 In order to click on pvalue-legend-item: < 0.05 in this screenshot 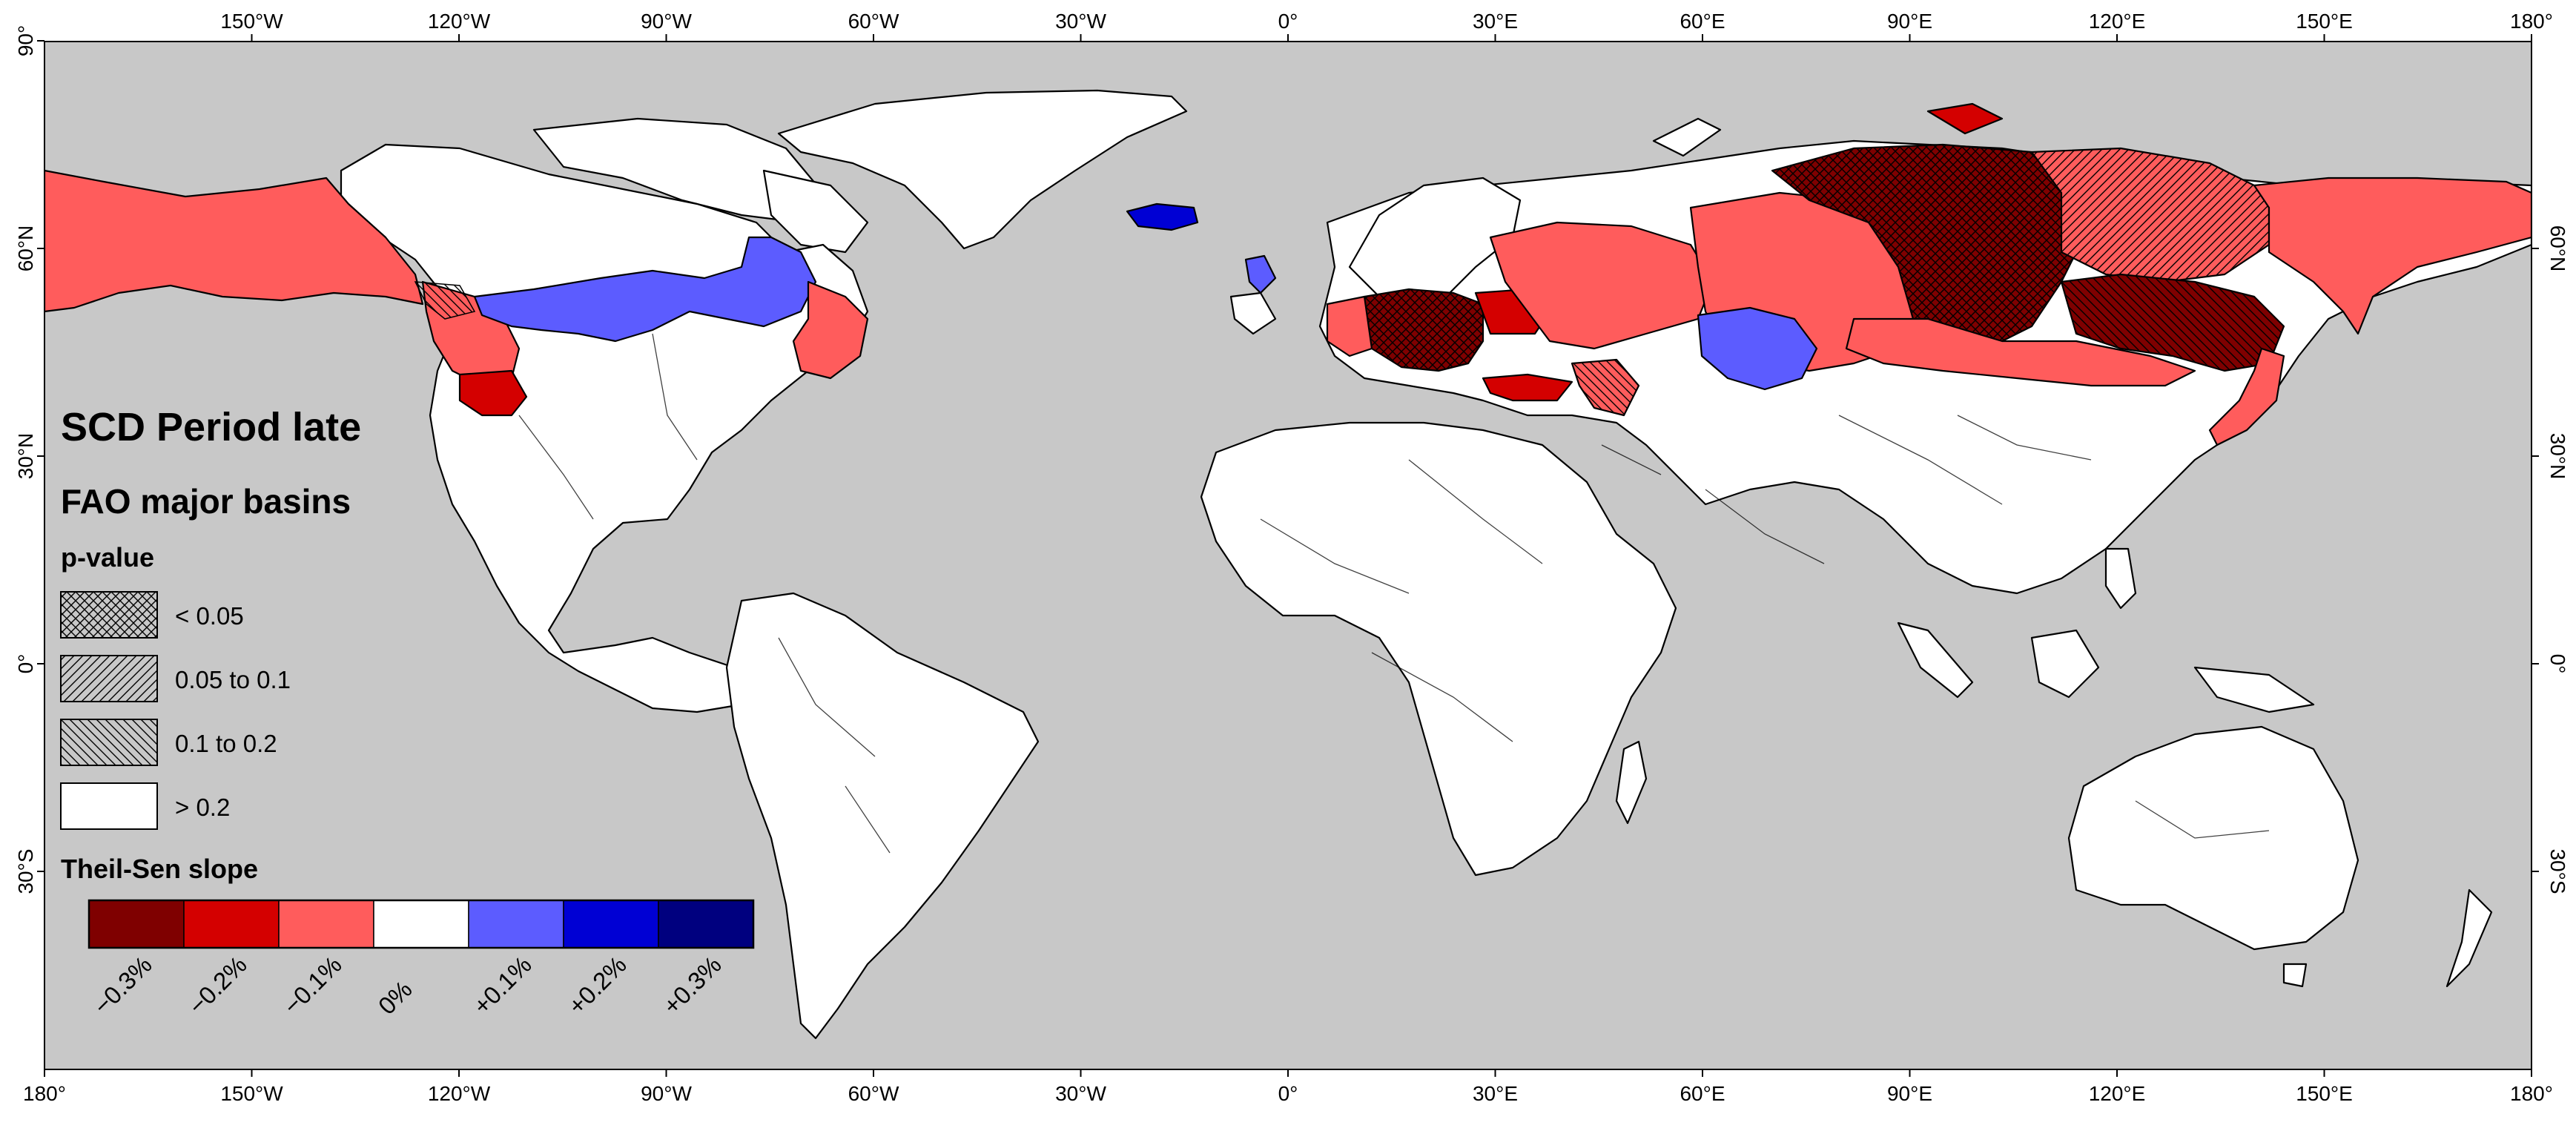, I will do `click(152, 615)`.